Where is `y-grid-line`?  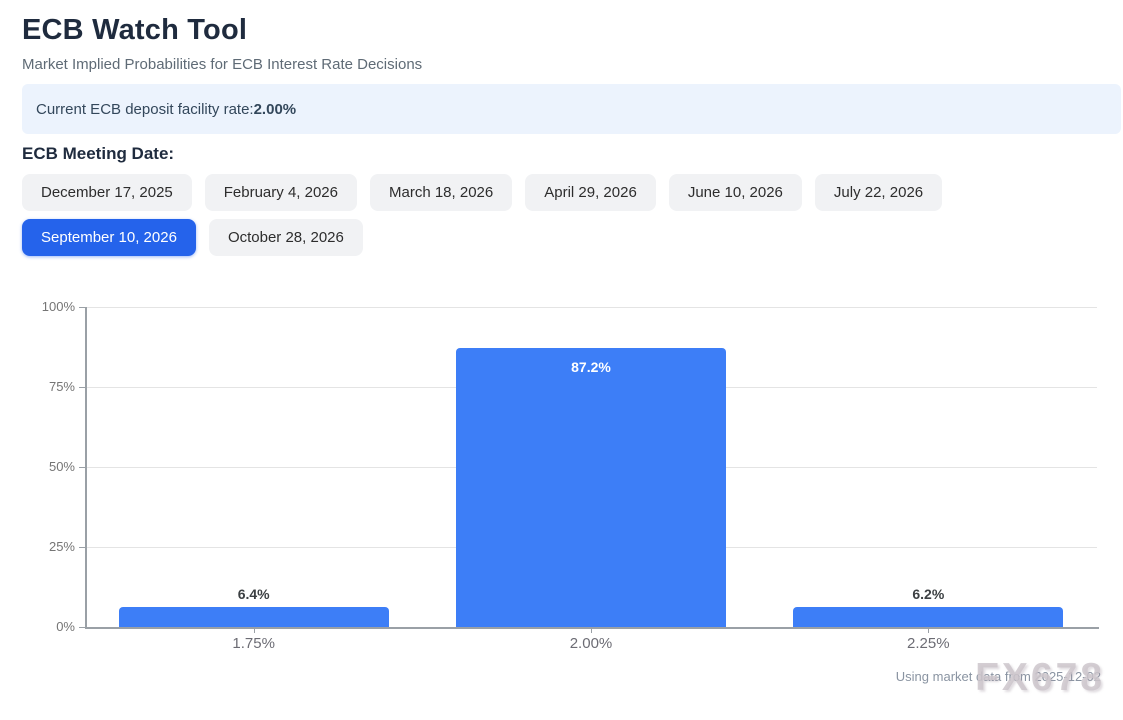 y-grid-line is located at coordinates (591, 307).